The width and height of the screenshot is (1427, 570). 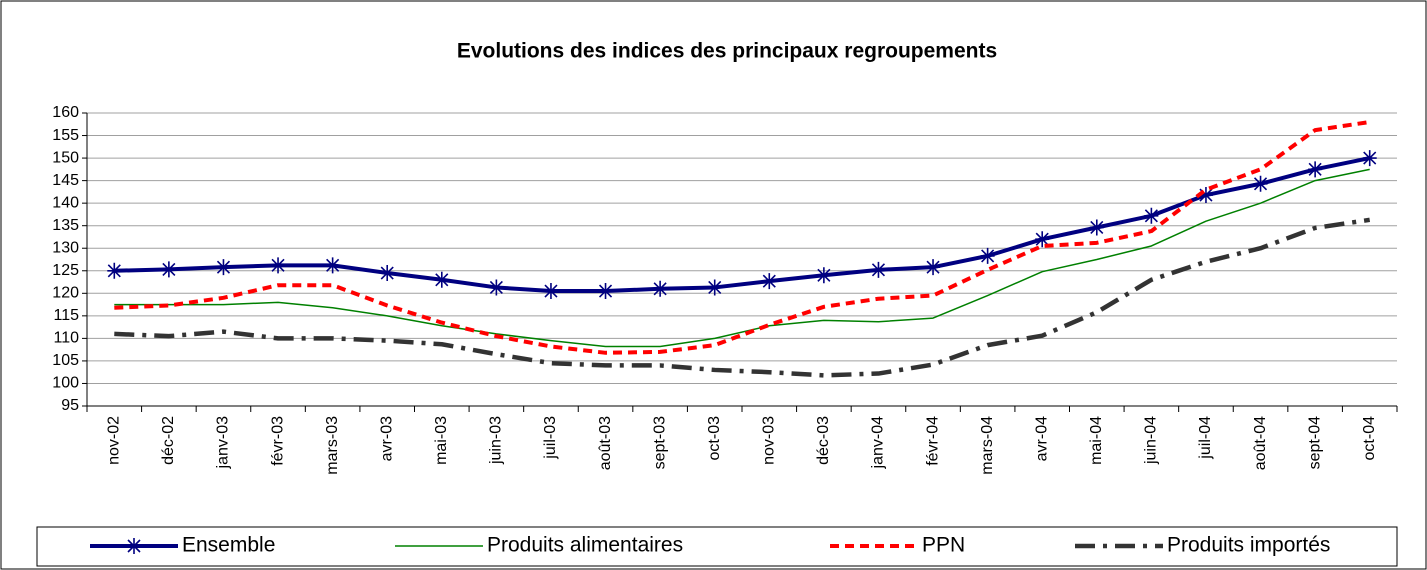 I want to click on x-tick-label: janv-04, so click(x=878, y=443).